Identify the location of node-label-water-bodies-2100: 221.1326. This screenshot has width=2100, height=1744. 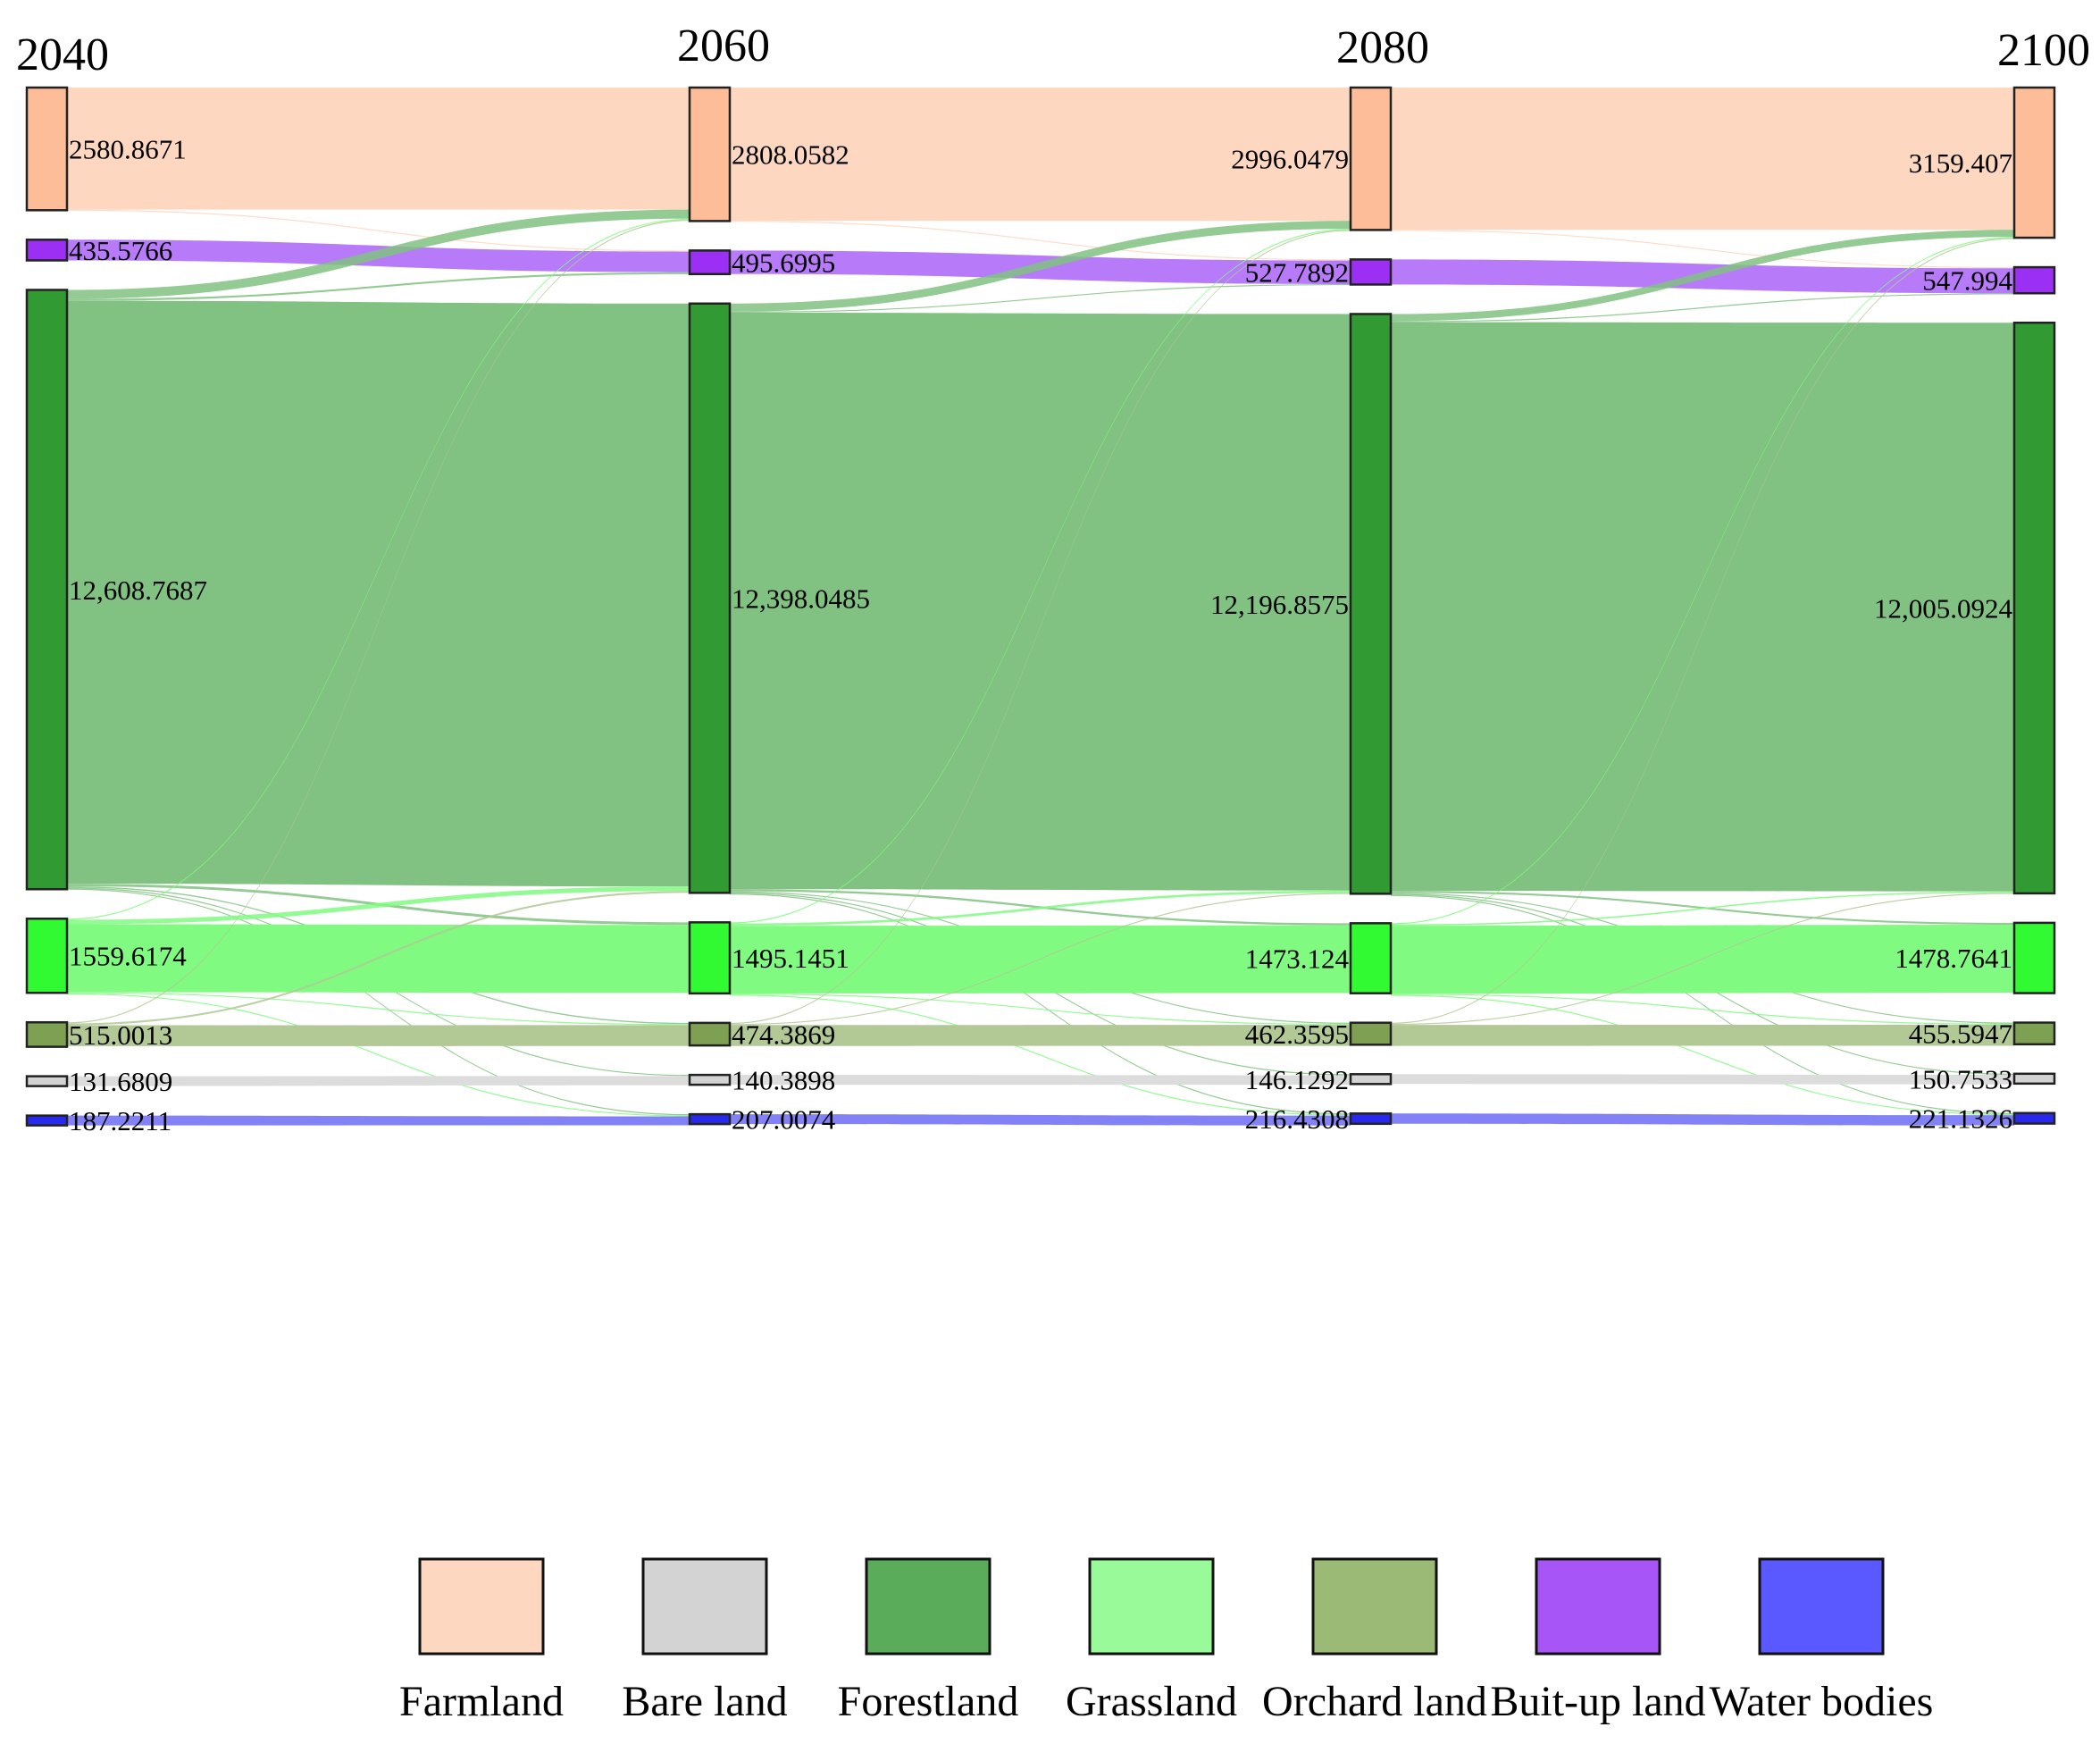
(1960, 1119).